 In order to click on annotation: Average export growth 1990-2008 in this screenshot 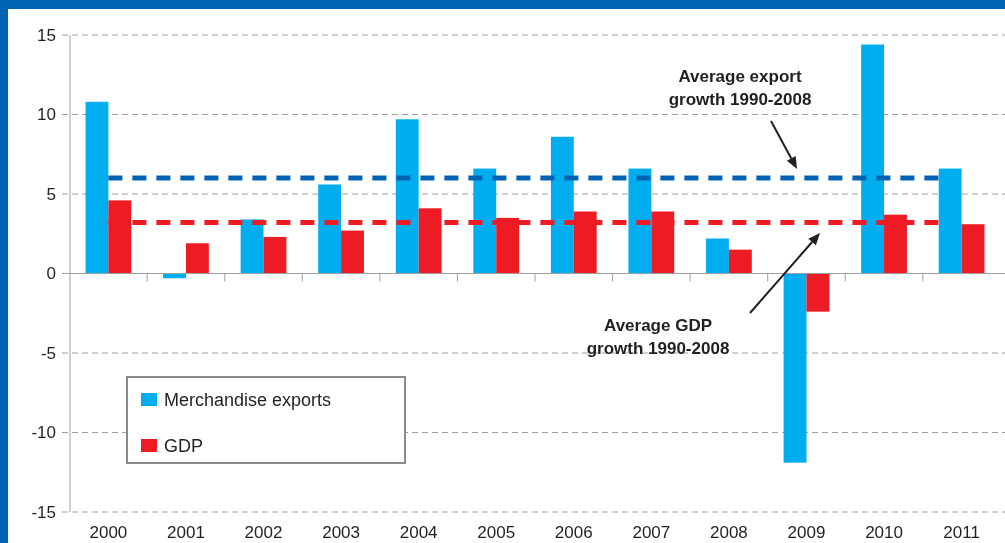, I will do `click(740, 88)`.